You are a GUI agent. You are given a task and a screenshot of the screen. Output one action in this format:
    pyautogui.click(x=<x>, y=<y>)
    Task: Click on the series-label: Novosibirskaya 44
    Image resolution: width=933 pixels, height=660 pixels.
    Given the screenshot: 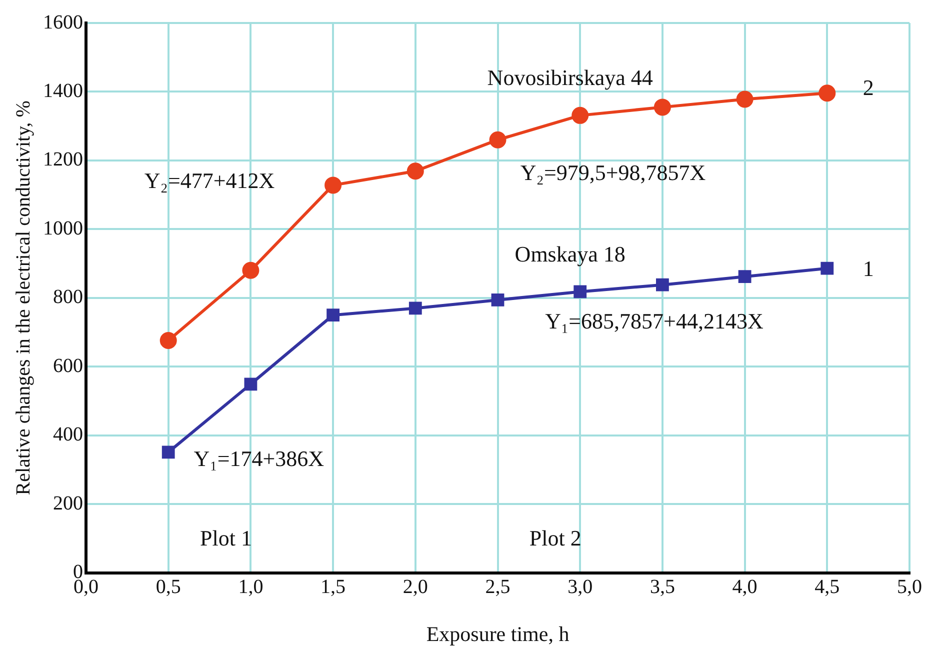 What is the action you would take?
    pyautogui.click(x=570, y=77)
    